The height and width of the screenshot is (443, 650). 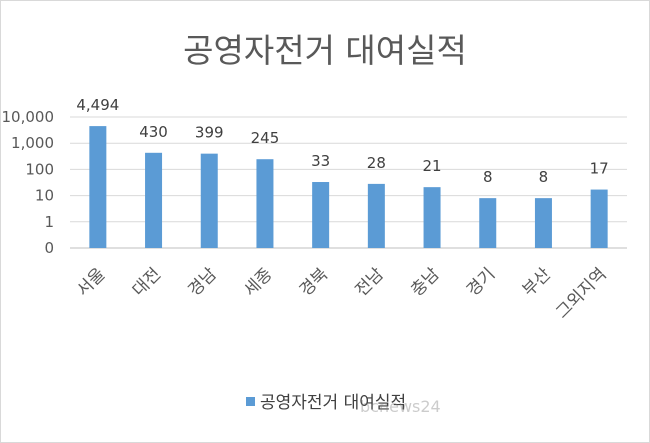 What do you see at coordinates (333, 403) in the screenshot?
I see `legend-label: 공영자전거 대여실적` at bounding box center [333, 403].